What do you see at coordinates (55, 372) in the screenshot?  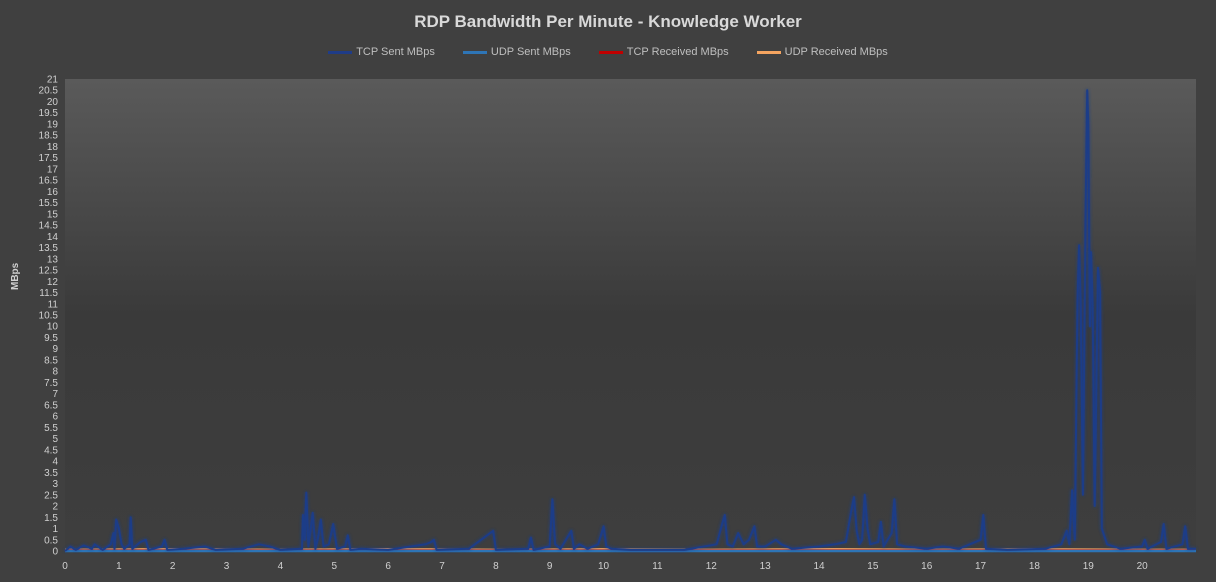 I see `y-tick-label: 8` at bounding box center [55, 372].